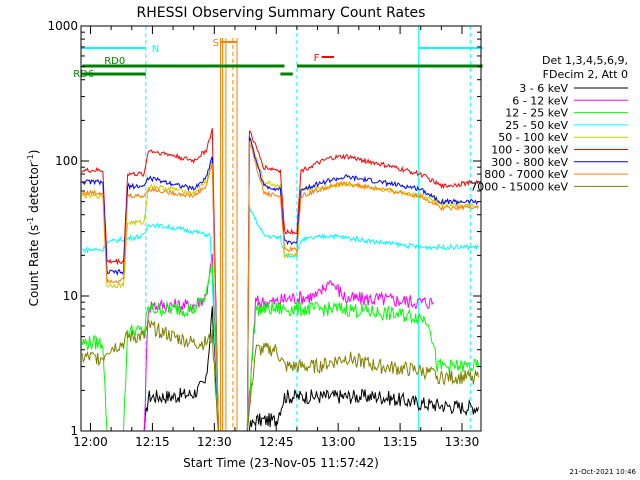 The image size is (640, 480). I want to click on x-tick-label-0: 12:00, so click(90, 442).